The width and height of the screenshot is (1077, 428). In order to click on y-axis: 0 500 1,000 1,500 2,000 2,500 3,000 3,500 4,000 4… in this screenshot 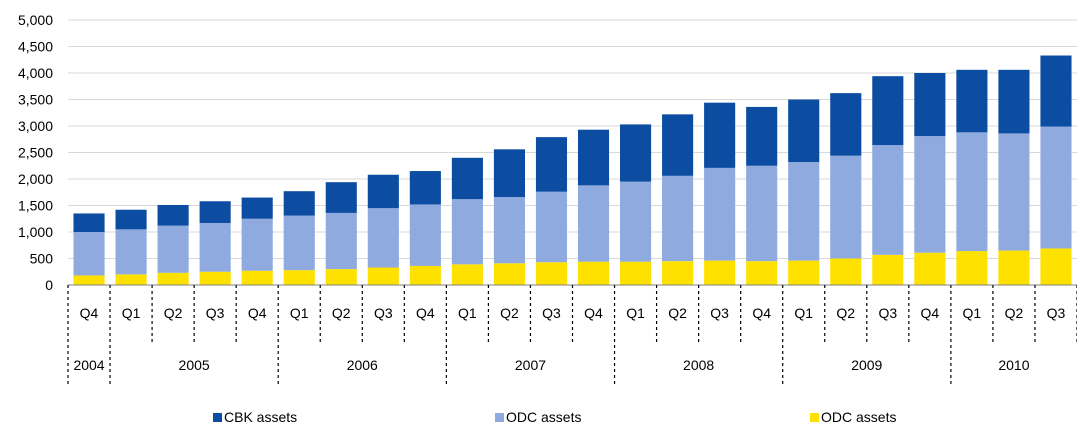, I will do `click(35, 152)`.